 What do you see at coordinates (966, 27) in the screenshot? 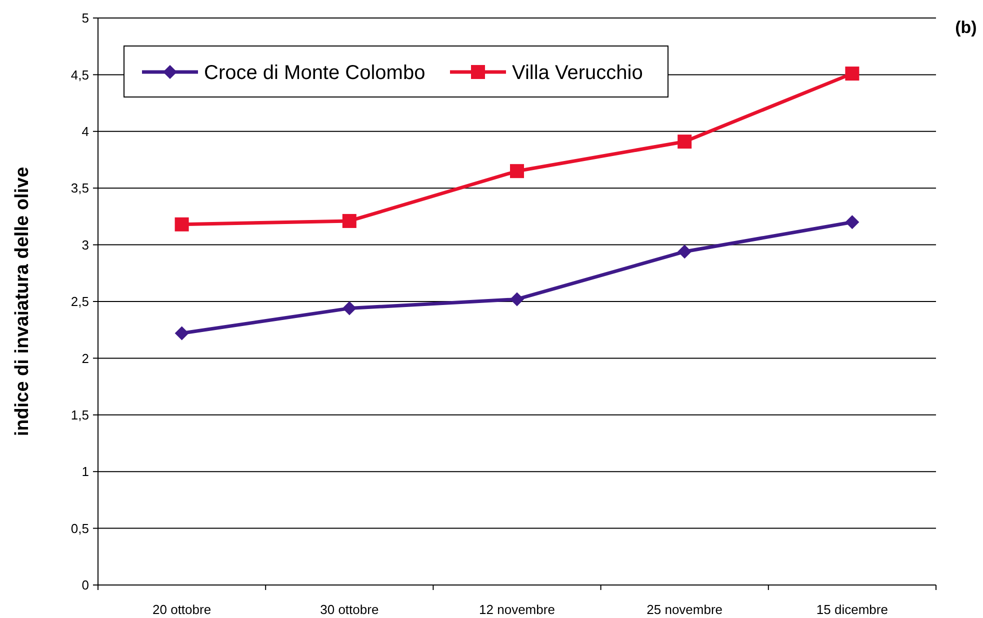
I see `text: (b)` at bounding box center [966, 27].